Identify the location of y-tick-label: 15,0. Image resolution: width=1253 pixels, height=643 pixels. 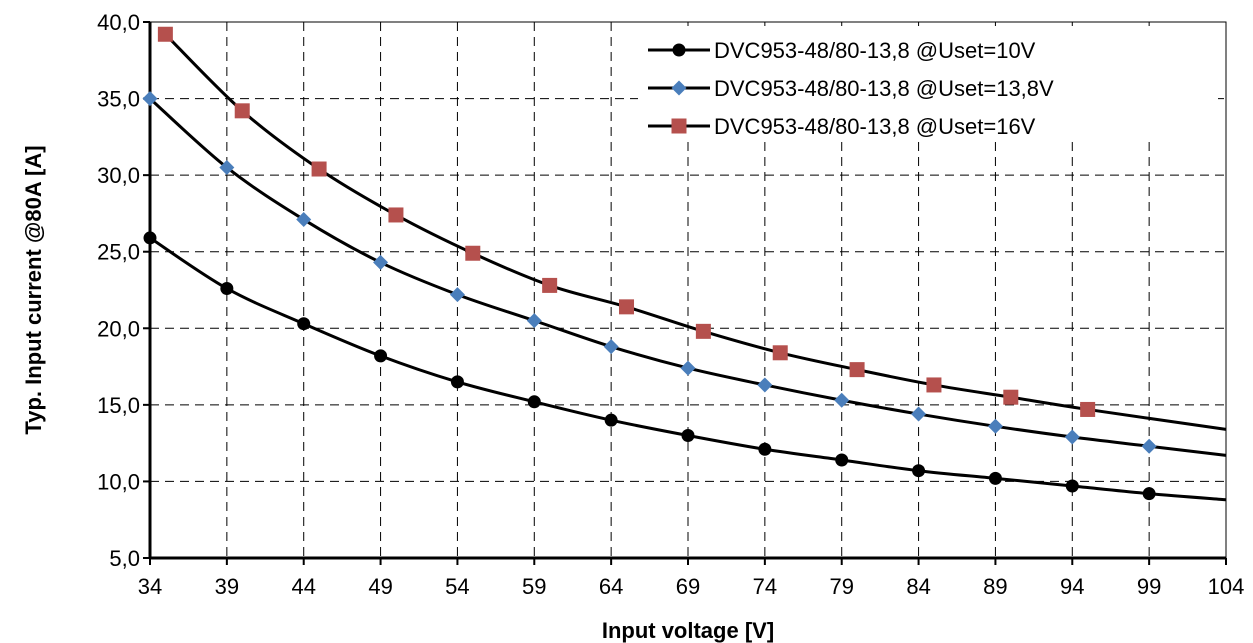
(118, 405).